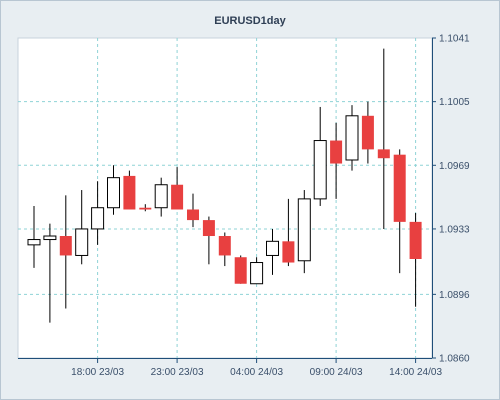  I want to click on x-tick-label: 09:00 24/03, so click(336, 372).